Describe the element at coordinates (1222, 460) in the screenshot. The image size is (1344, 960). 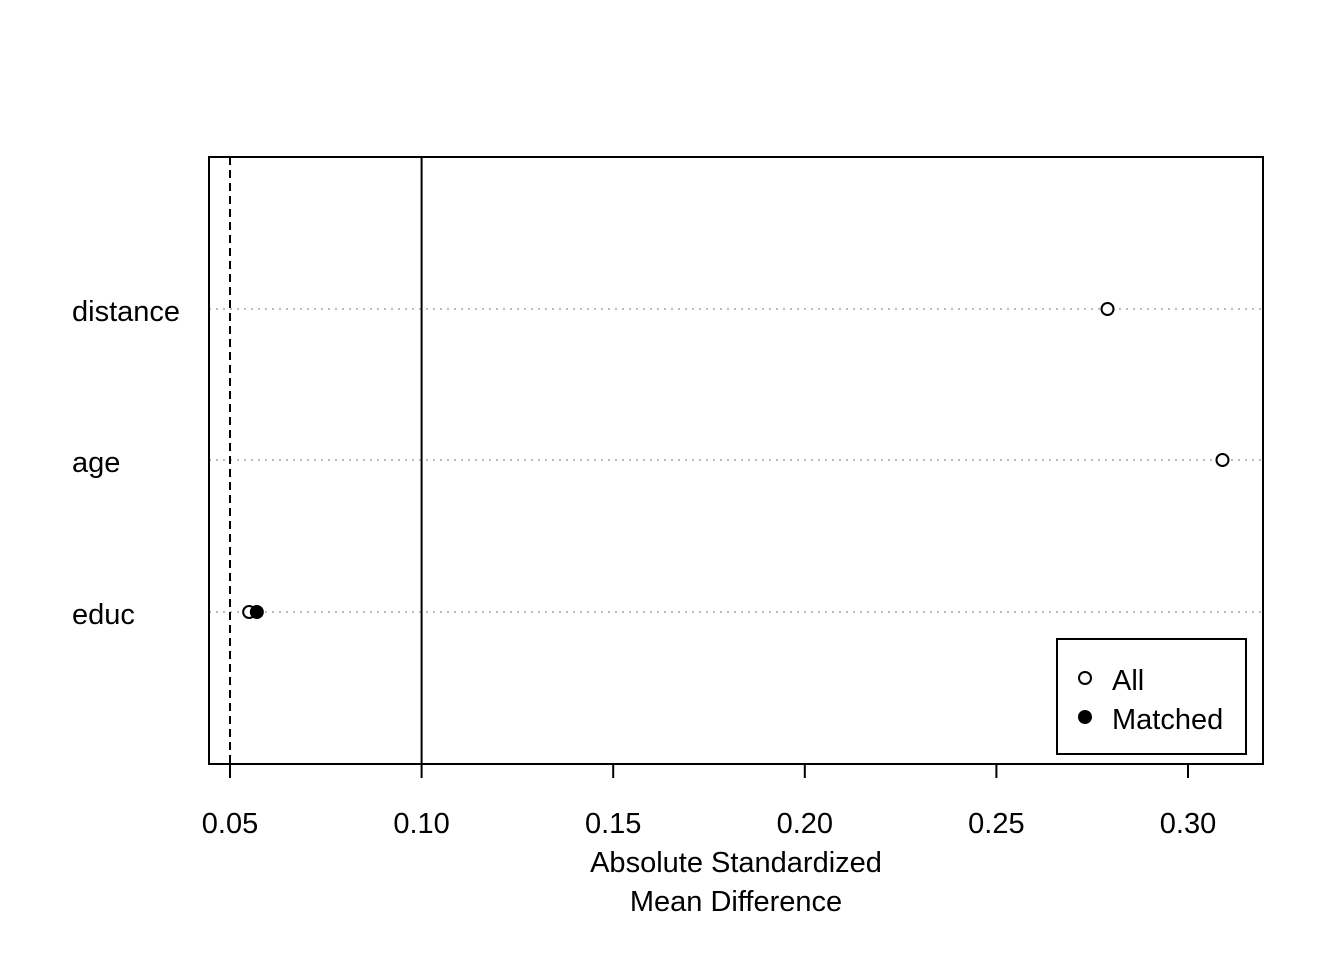
I see `point-all-age` at that location.